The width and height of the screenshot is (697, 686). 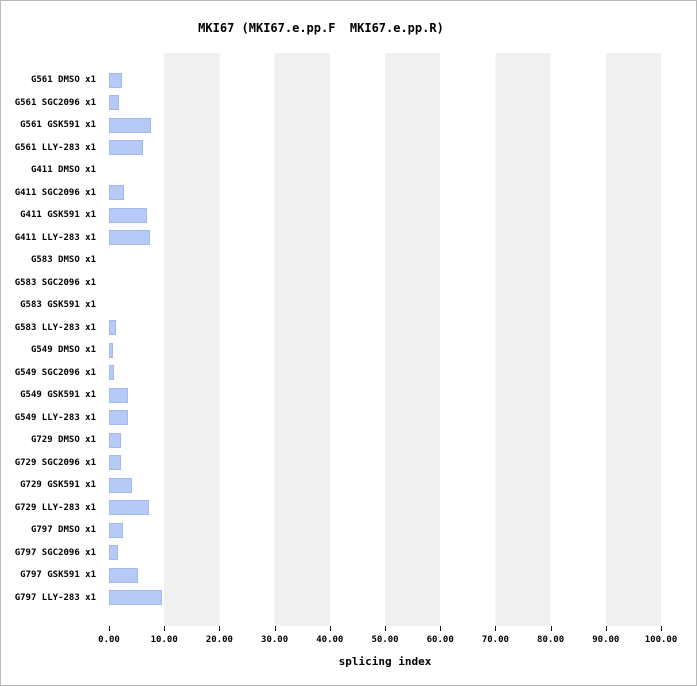 What do you see at coordinates (321, 28) in the screenshot?
I see `chart-title: MKI67 (MKI67.e.pp.F MKI67.e.pp.R)` at bounding box center [321, 28].